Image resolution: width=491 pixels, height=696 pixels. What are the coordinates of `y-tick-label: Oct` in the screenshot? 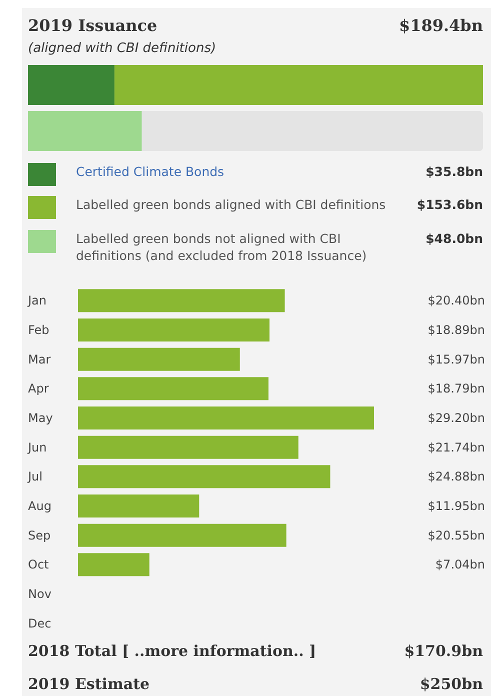 It's located at (39, 565).